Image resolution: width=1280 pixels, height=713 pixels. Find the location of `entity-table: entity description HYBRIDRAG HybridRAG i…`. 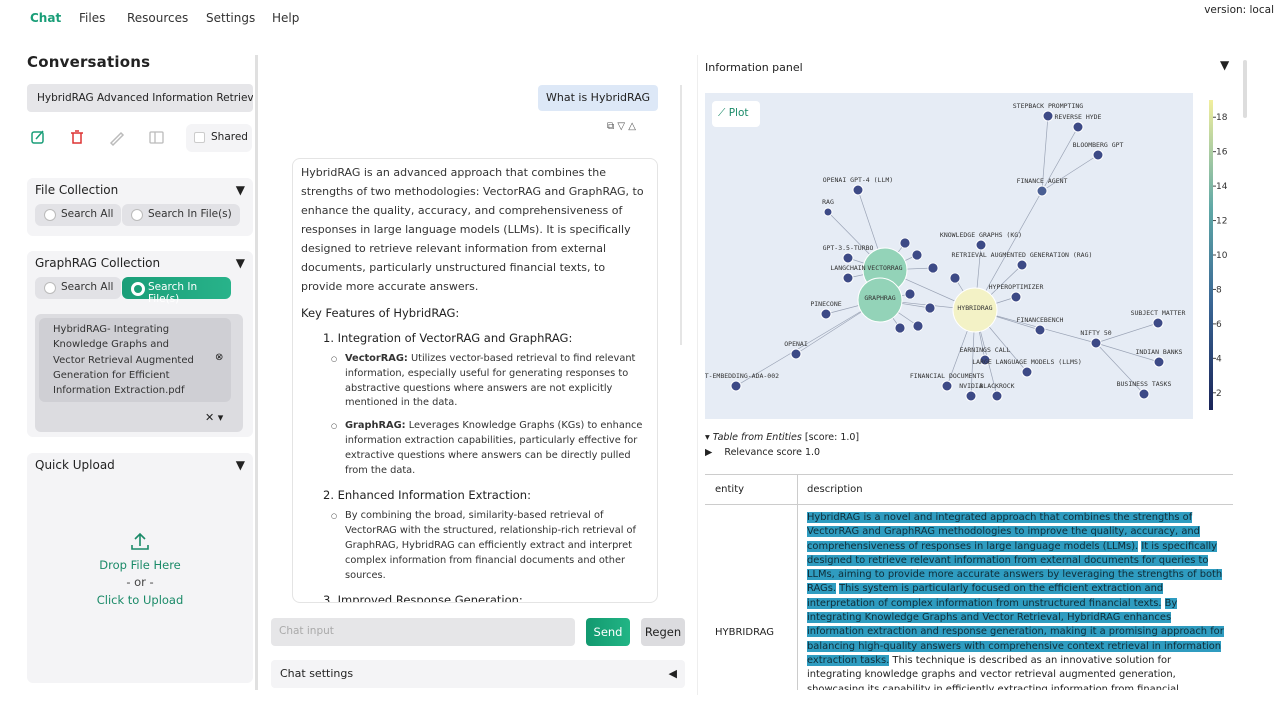

entity-table: entity description HYBRIDRAG HybridRAG i… is located at coordinates (969, 582).